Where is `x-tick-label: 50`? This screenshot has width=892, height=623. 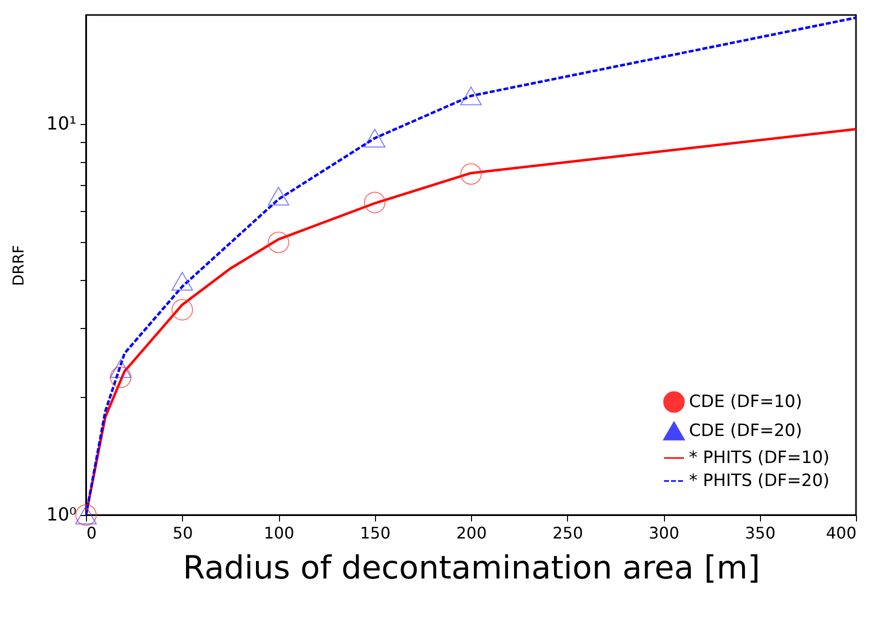 x-tick-label: 50 is located at coordinates (182, 533).